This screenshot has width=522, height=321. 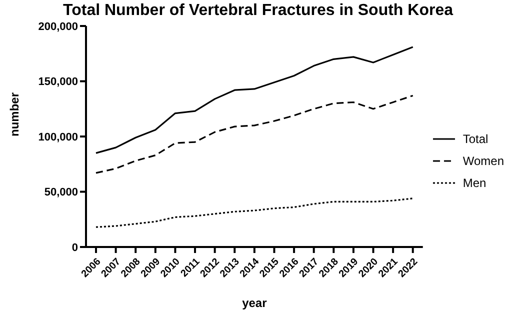 I want to click on legend-label: Total, so click(x=475, y=139).